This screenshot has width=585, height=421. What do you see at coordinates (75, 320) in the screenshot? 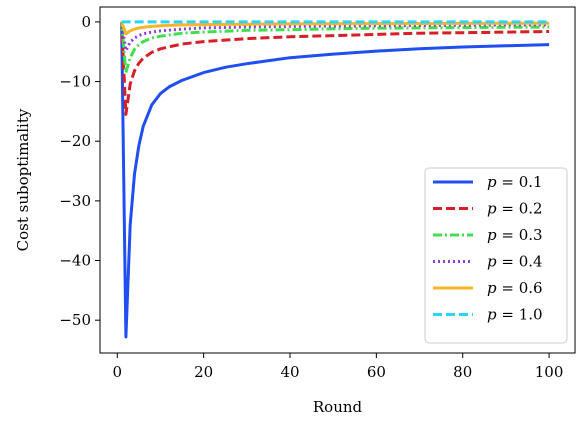
I see `y-tick-label: −50` at bounding box center [75, 320].